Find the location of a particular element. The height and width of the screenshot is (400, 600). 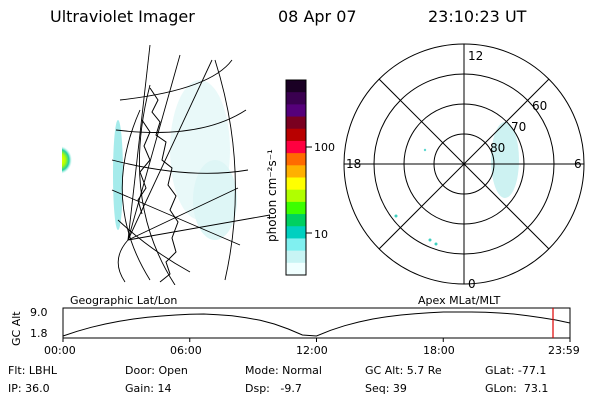

mlt-label-0: 0 is located at coordinates (472, 284).